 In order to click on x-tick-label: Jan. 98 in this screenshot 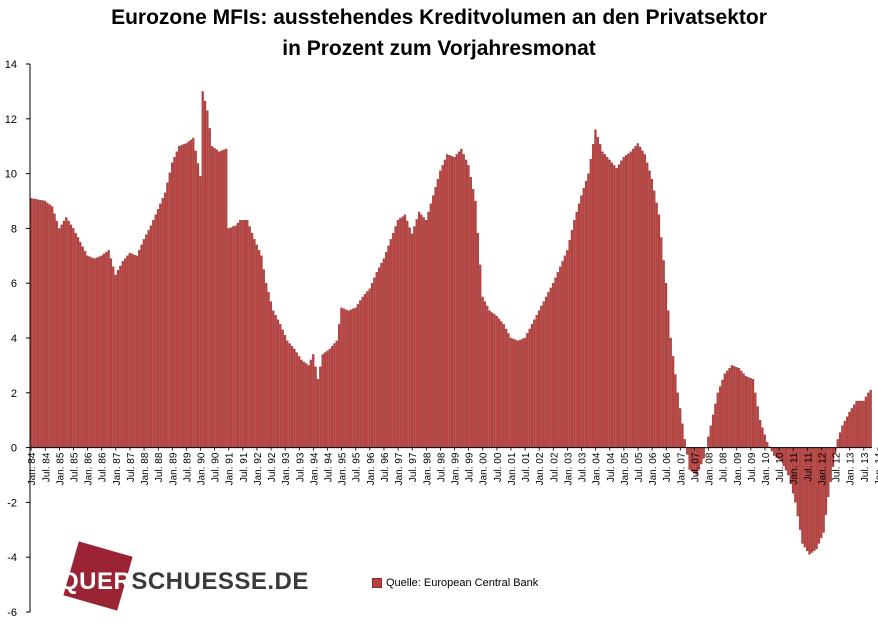, I will do `click(427, 468)`.